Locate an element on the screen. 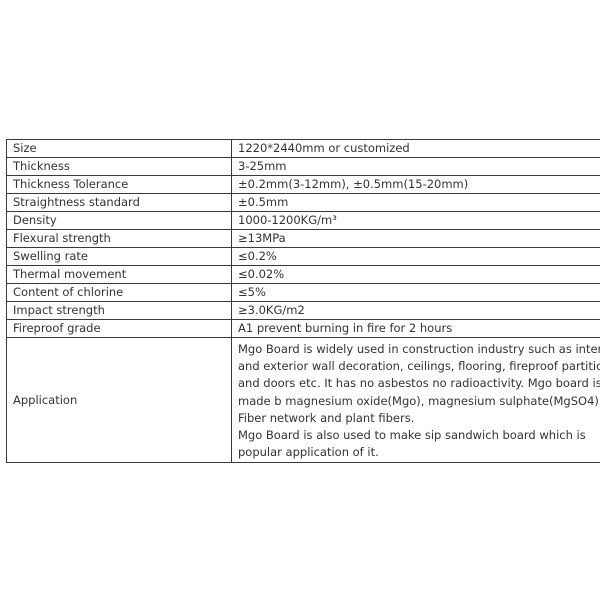 Image resolution: width=600 pixels, height=600 pixels. spec-value-thickness-tolerance: ±0.2mm(3-12mm), ±0.5mm(15-20mm) is located at coordinates (415, 184).